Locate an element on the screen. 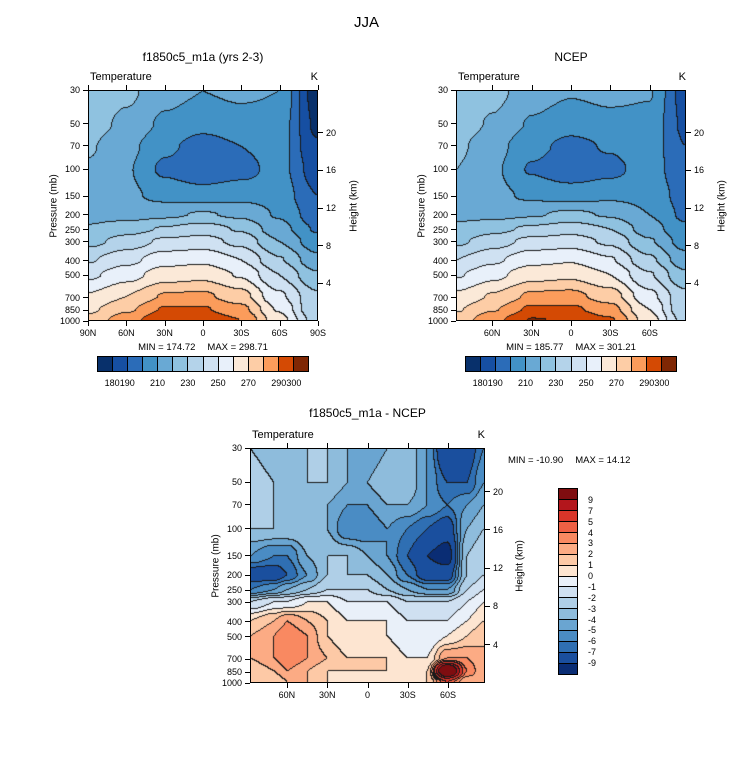  colorbar-tick-label: 180 is located at coordinates (112, 383).